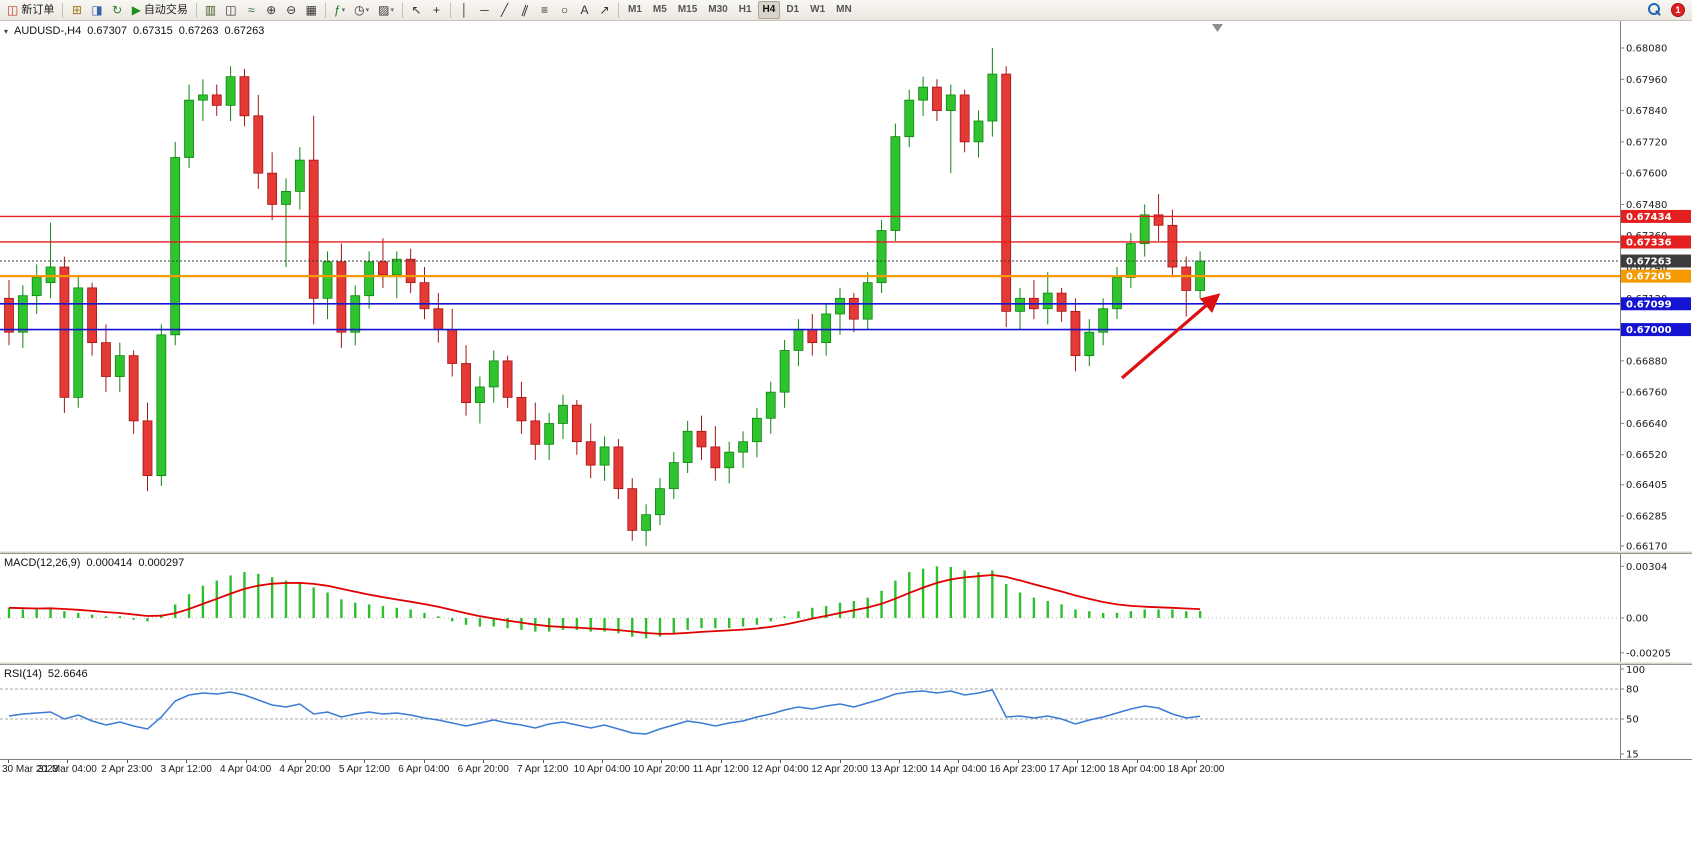 This screenshot has height=846, width=1692. Describe the element at coordinates (1646, 547) in the screenshot. I see `svg-text: 0.66170` at that location.